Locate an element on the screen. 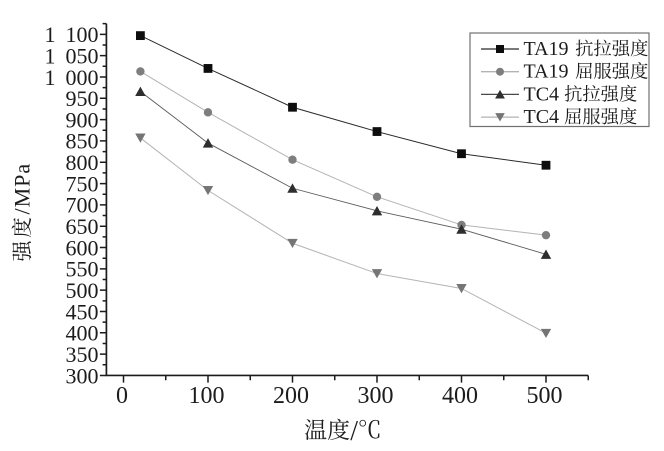 Image resolution: width=664 pixels, height=451 pixels. svg-text: 900 is located at coordinates (82, 119).